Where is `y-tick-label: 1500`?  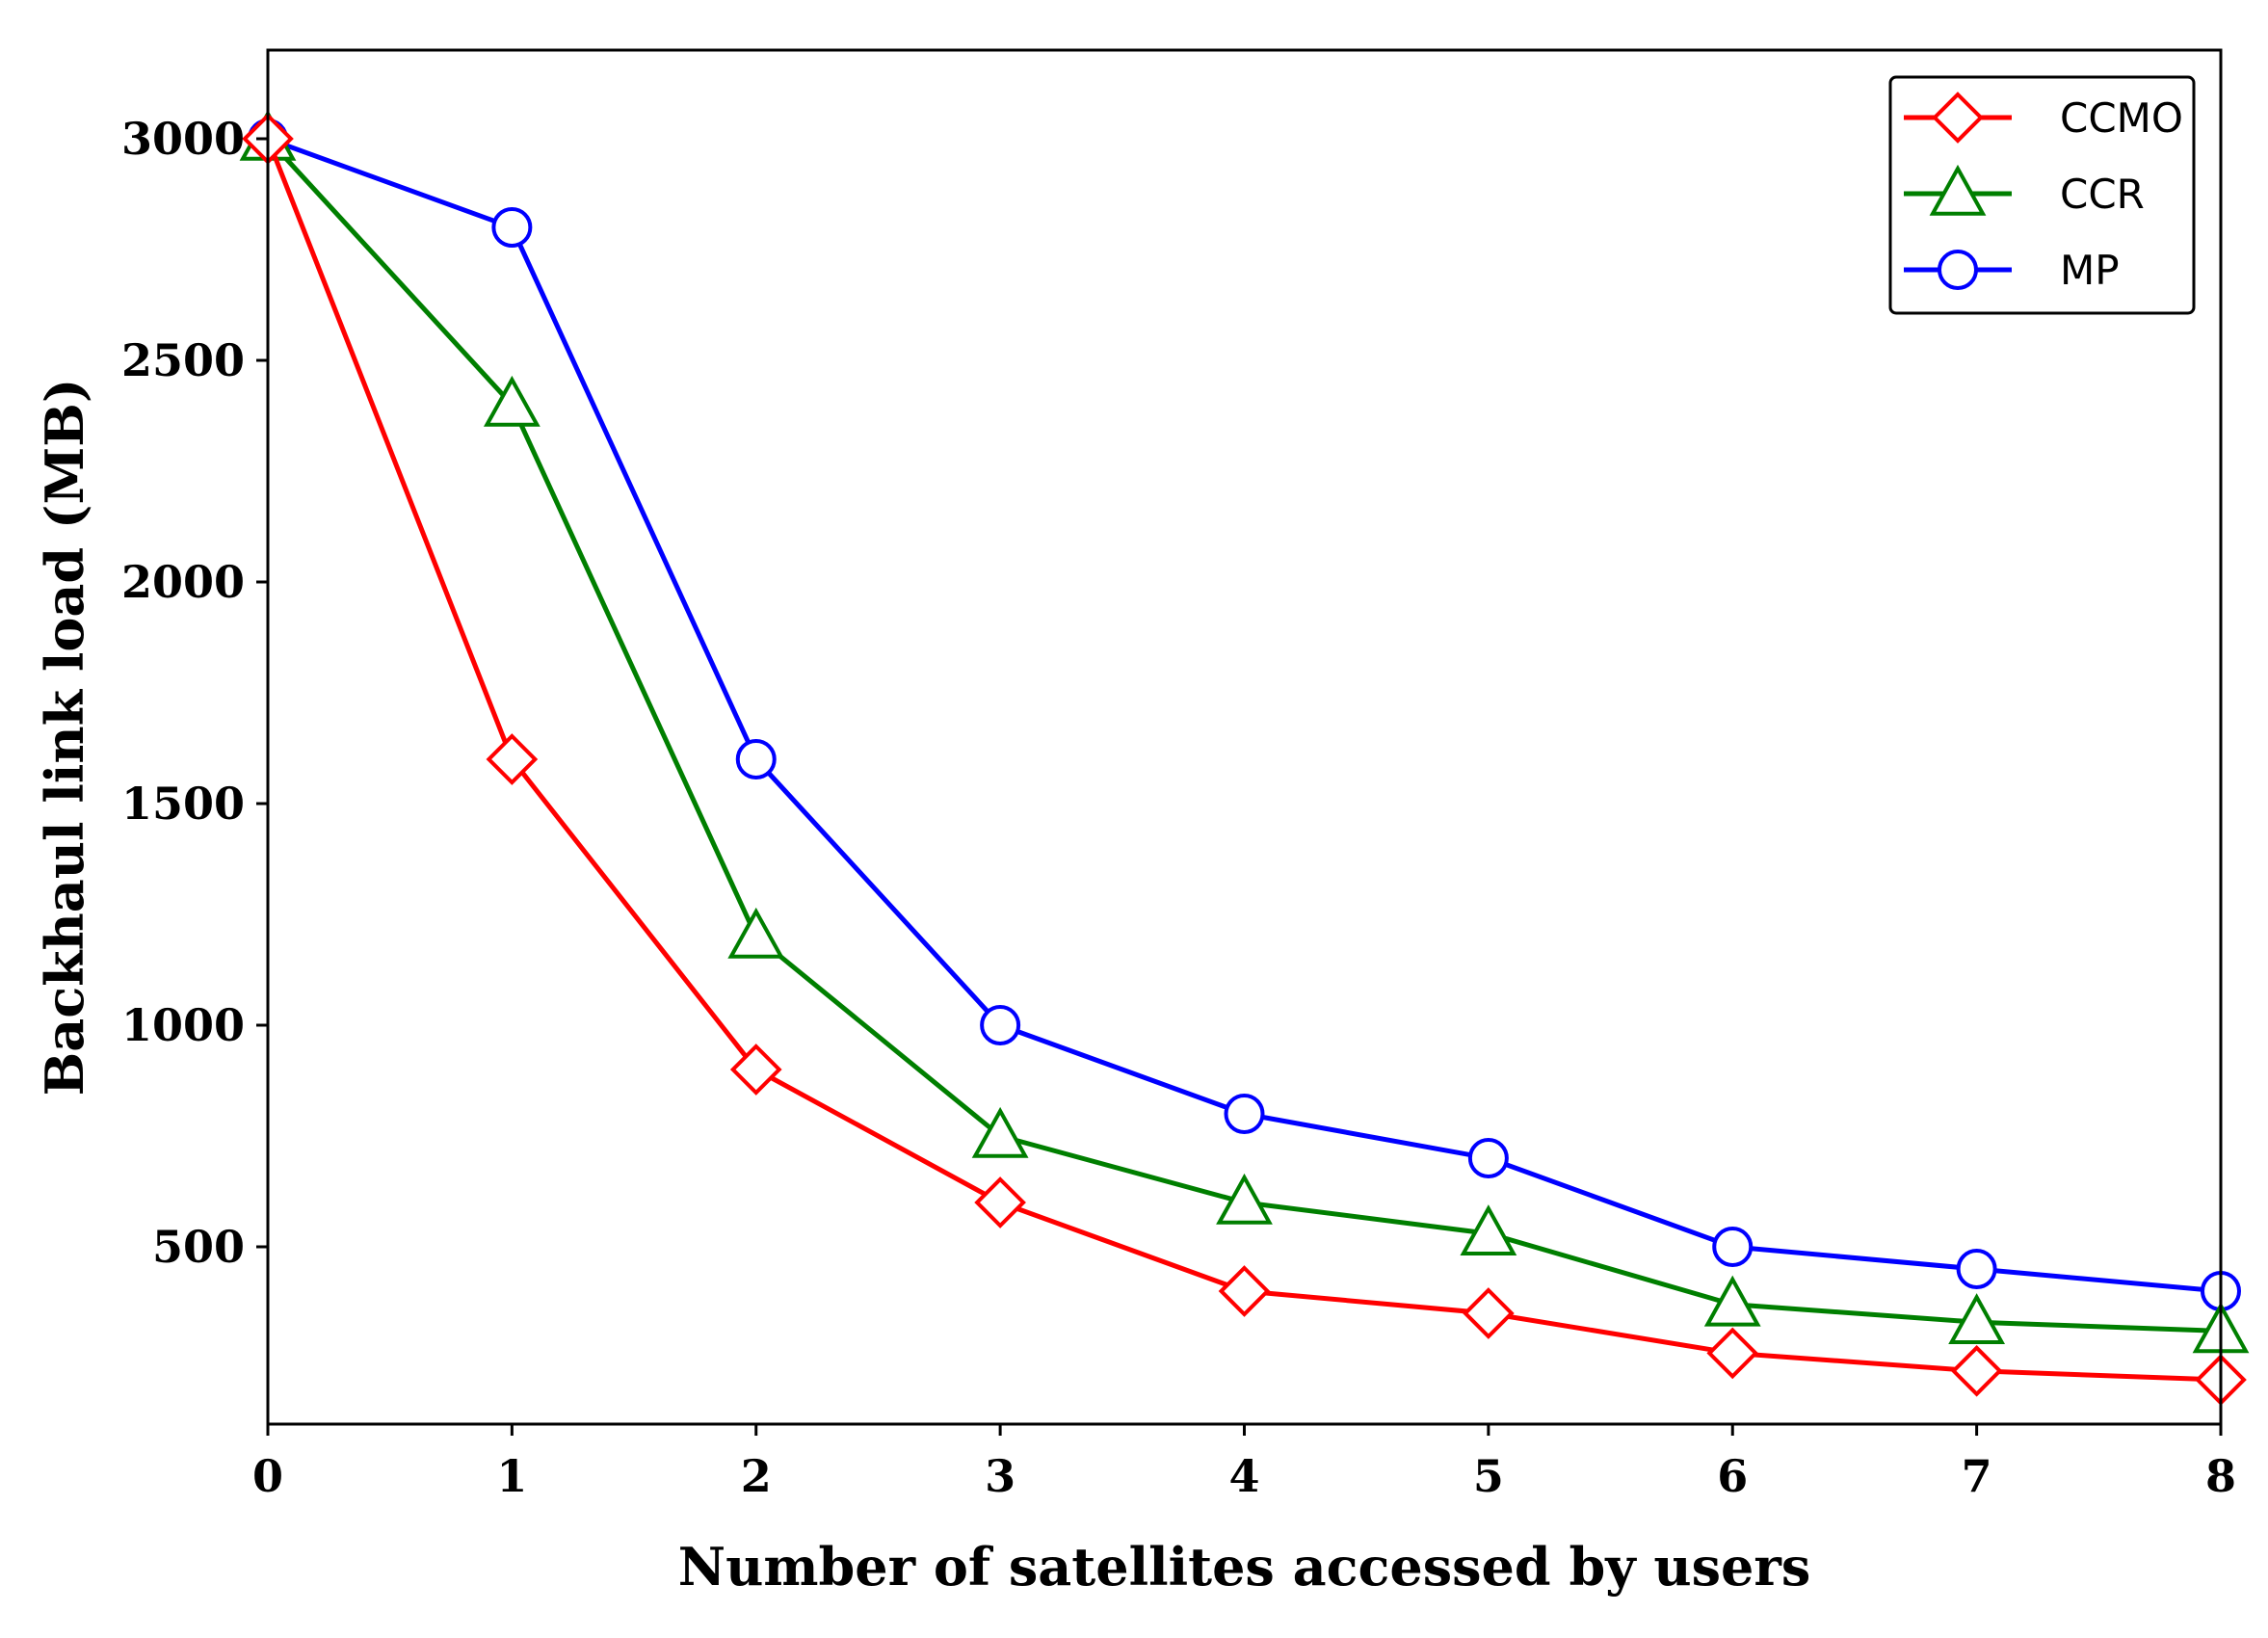
y-tick-label: 1500 is located at coordinates (183, 804).